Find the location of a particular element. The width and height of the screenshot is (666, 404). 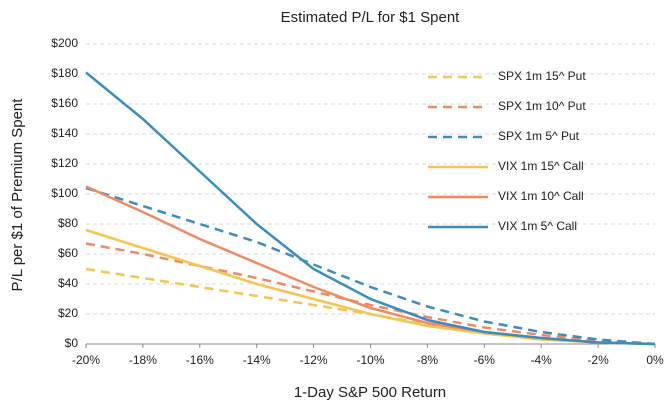

y-tick-label: $140 is located at coordinates (64, 133).